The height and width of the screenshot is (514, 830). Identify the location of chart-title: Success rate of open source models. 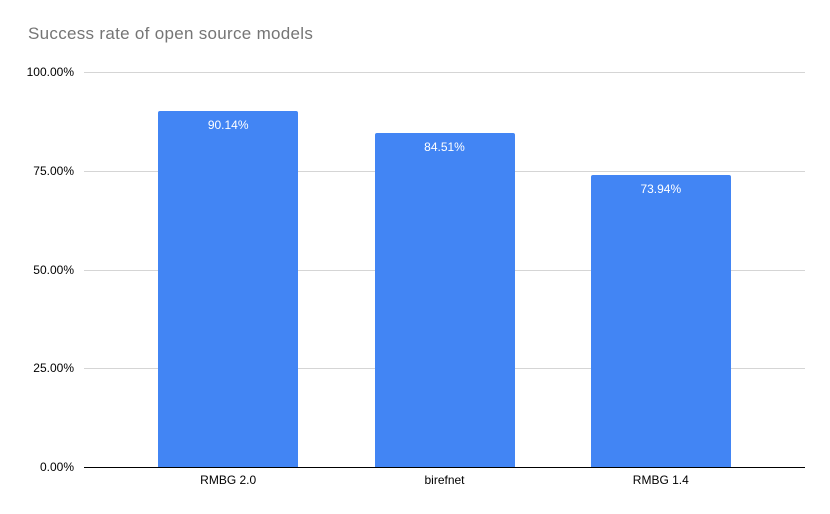
(171, 33).